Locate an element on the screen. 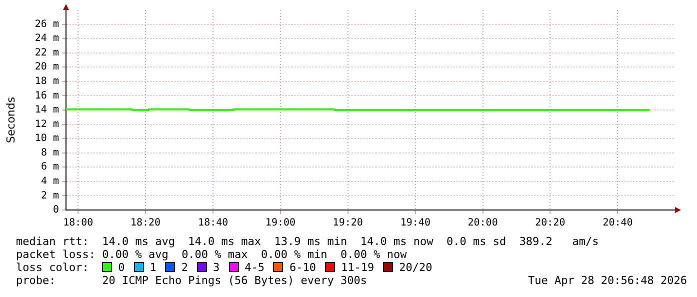 This screenshot has width=697, height=297. x-tick-label: 19:20 is located at coordinates (347, 223).